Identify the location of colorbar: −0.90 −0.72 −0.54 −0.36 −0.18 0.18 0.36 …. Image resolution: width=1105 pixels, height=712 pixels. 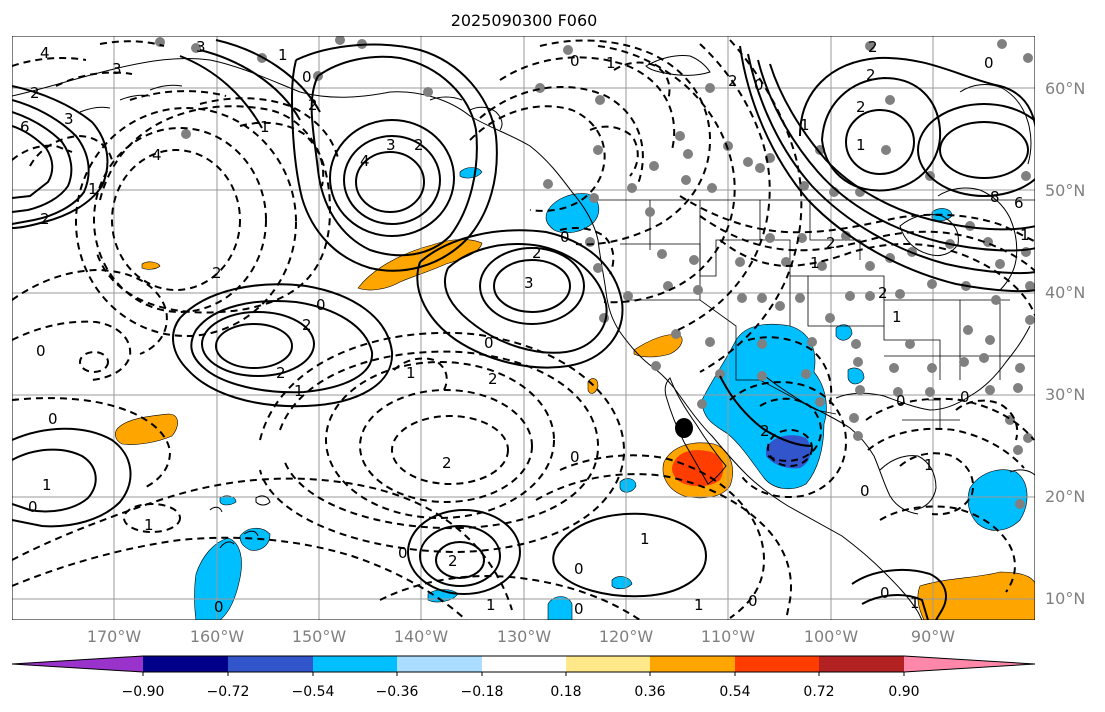
(523, 677).